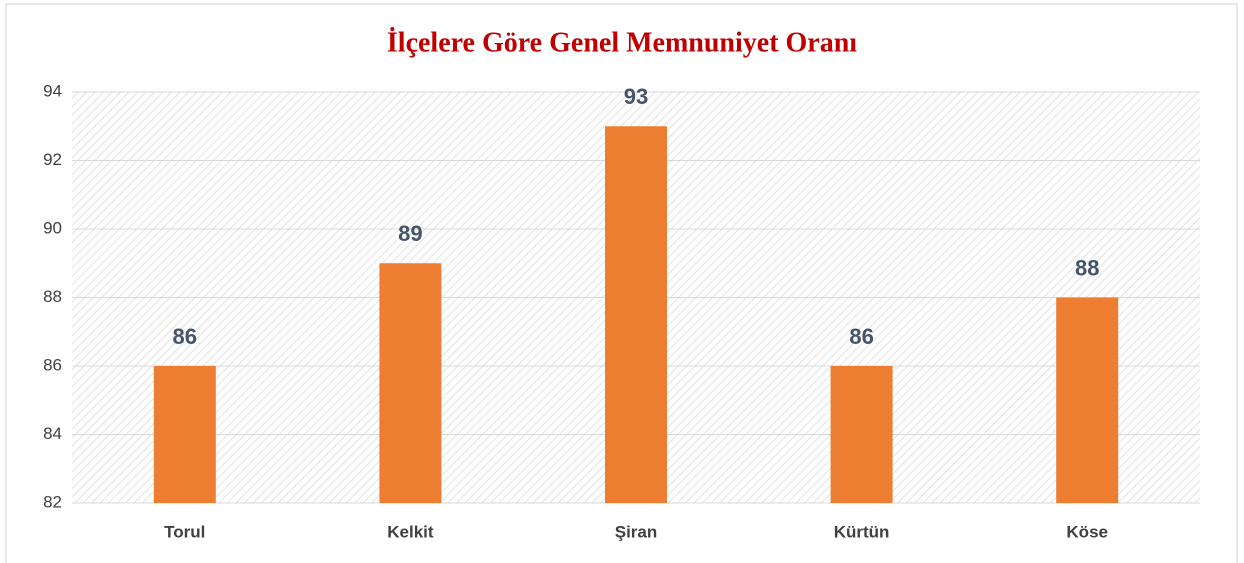 This screenshot has height=563, width=1244. Describe the element at coordinates (52, 364) in the screenshot. I see `y-tick-label: 86` at that location.